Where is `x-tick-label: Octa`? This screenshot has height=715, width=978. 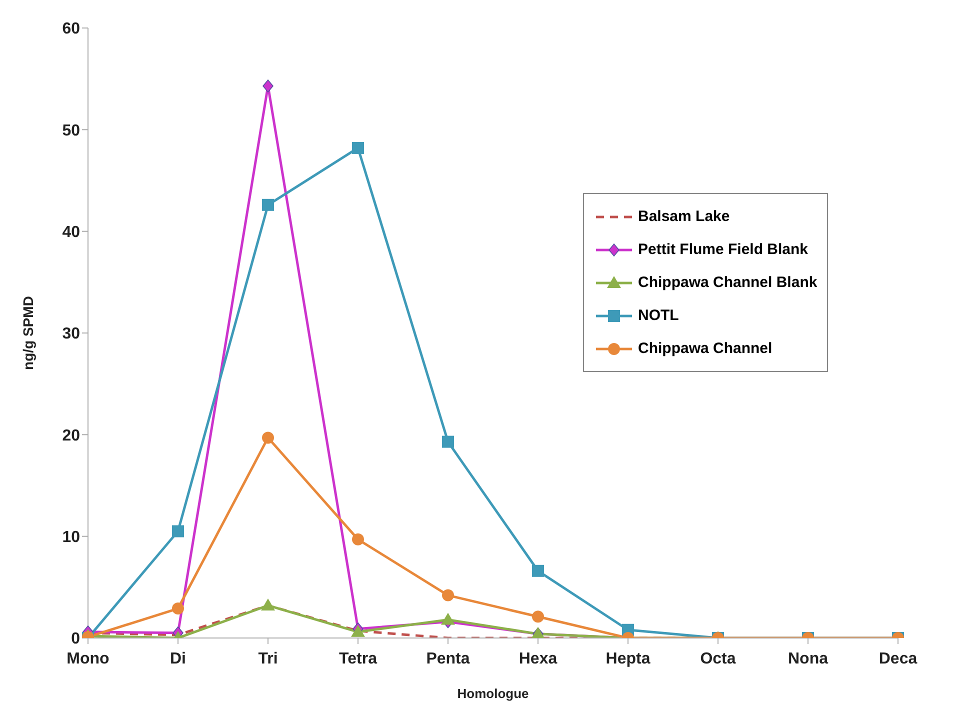 x-tick-label: Octa is located at coordinates (718, 659).